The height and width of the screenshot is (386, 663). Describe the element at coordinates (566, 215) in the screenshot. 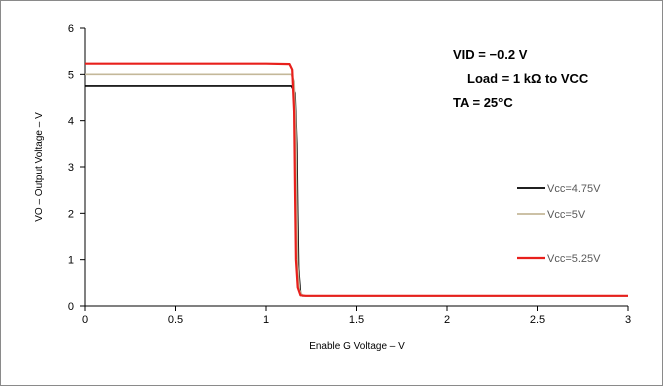

I see `legend-label: Vcc=5V` at that location.